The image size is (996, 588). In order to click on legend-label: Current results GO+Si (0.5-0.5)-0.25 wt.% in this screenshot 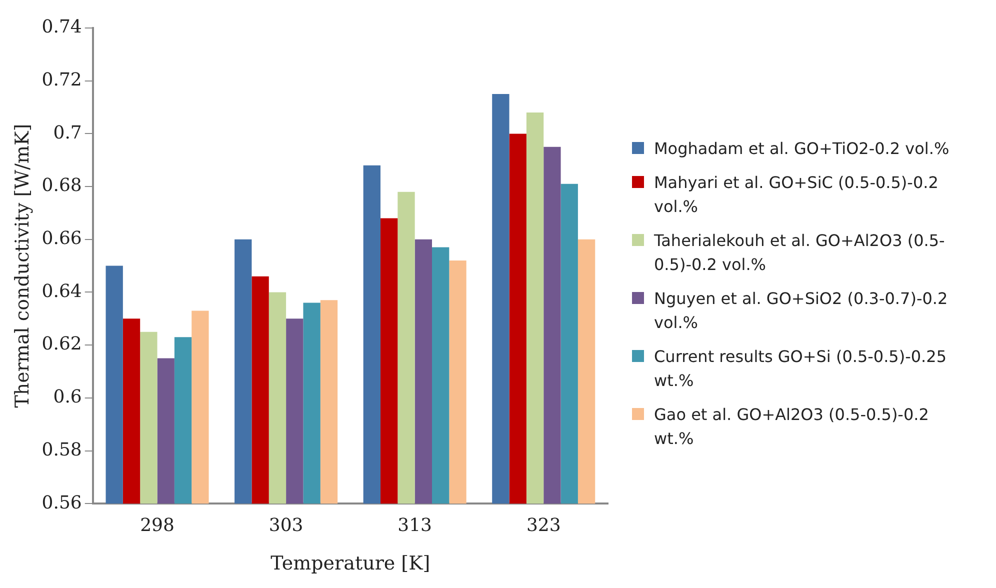, I will do `click(801, 369)`.